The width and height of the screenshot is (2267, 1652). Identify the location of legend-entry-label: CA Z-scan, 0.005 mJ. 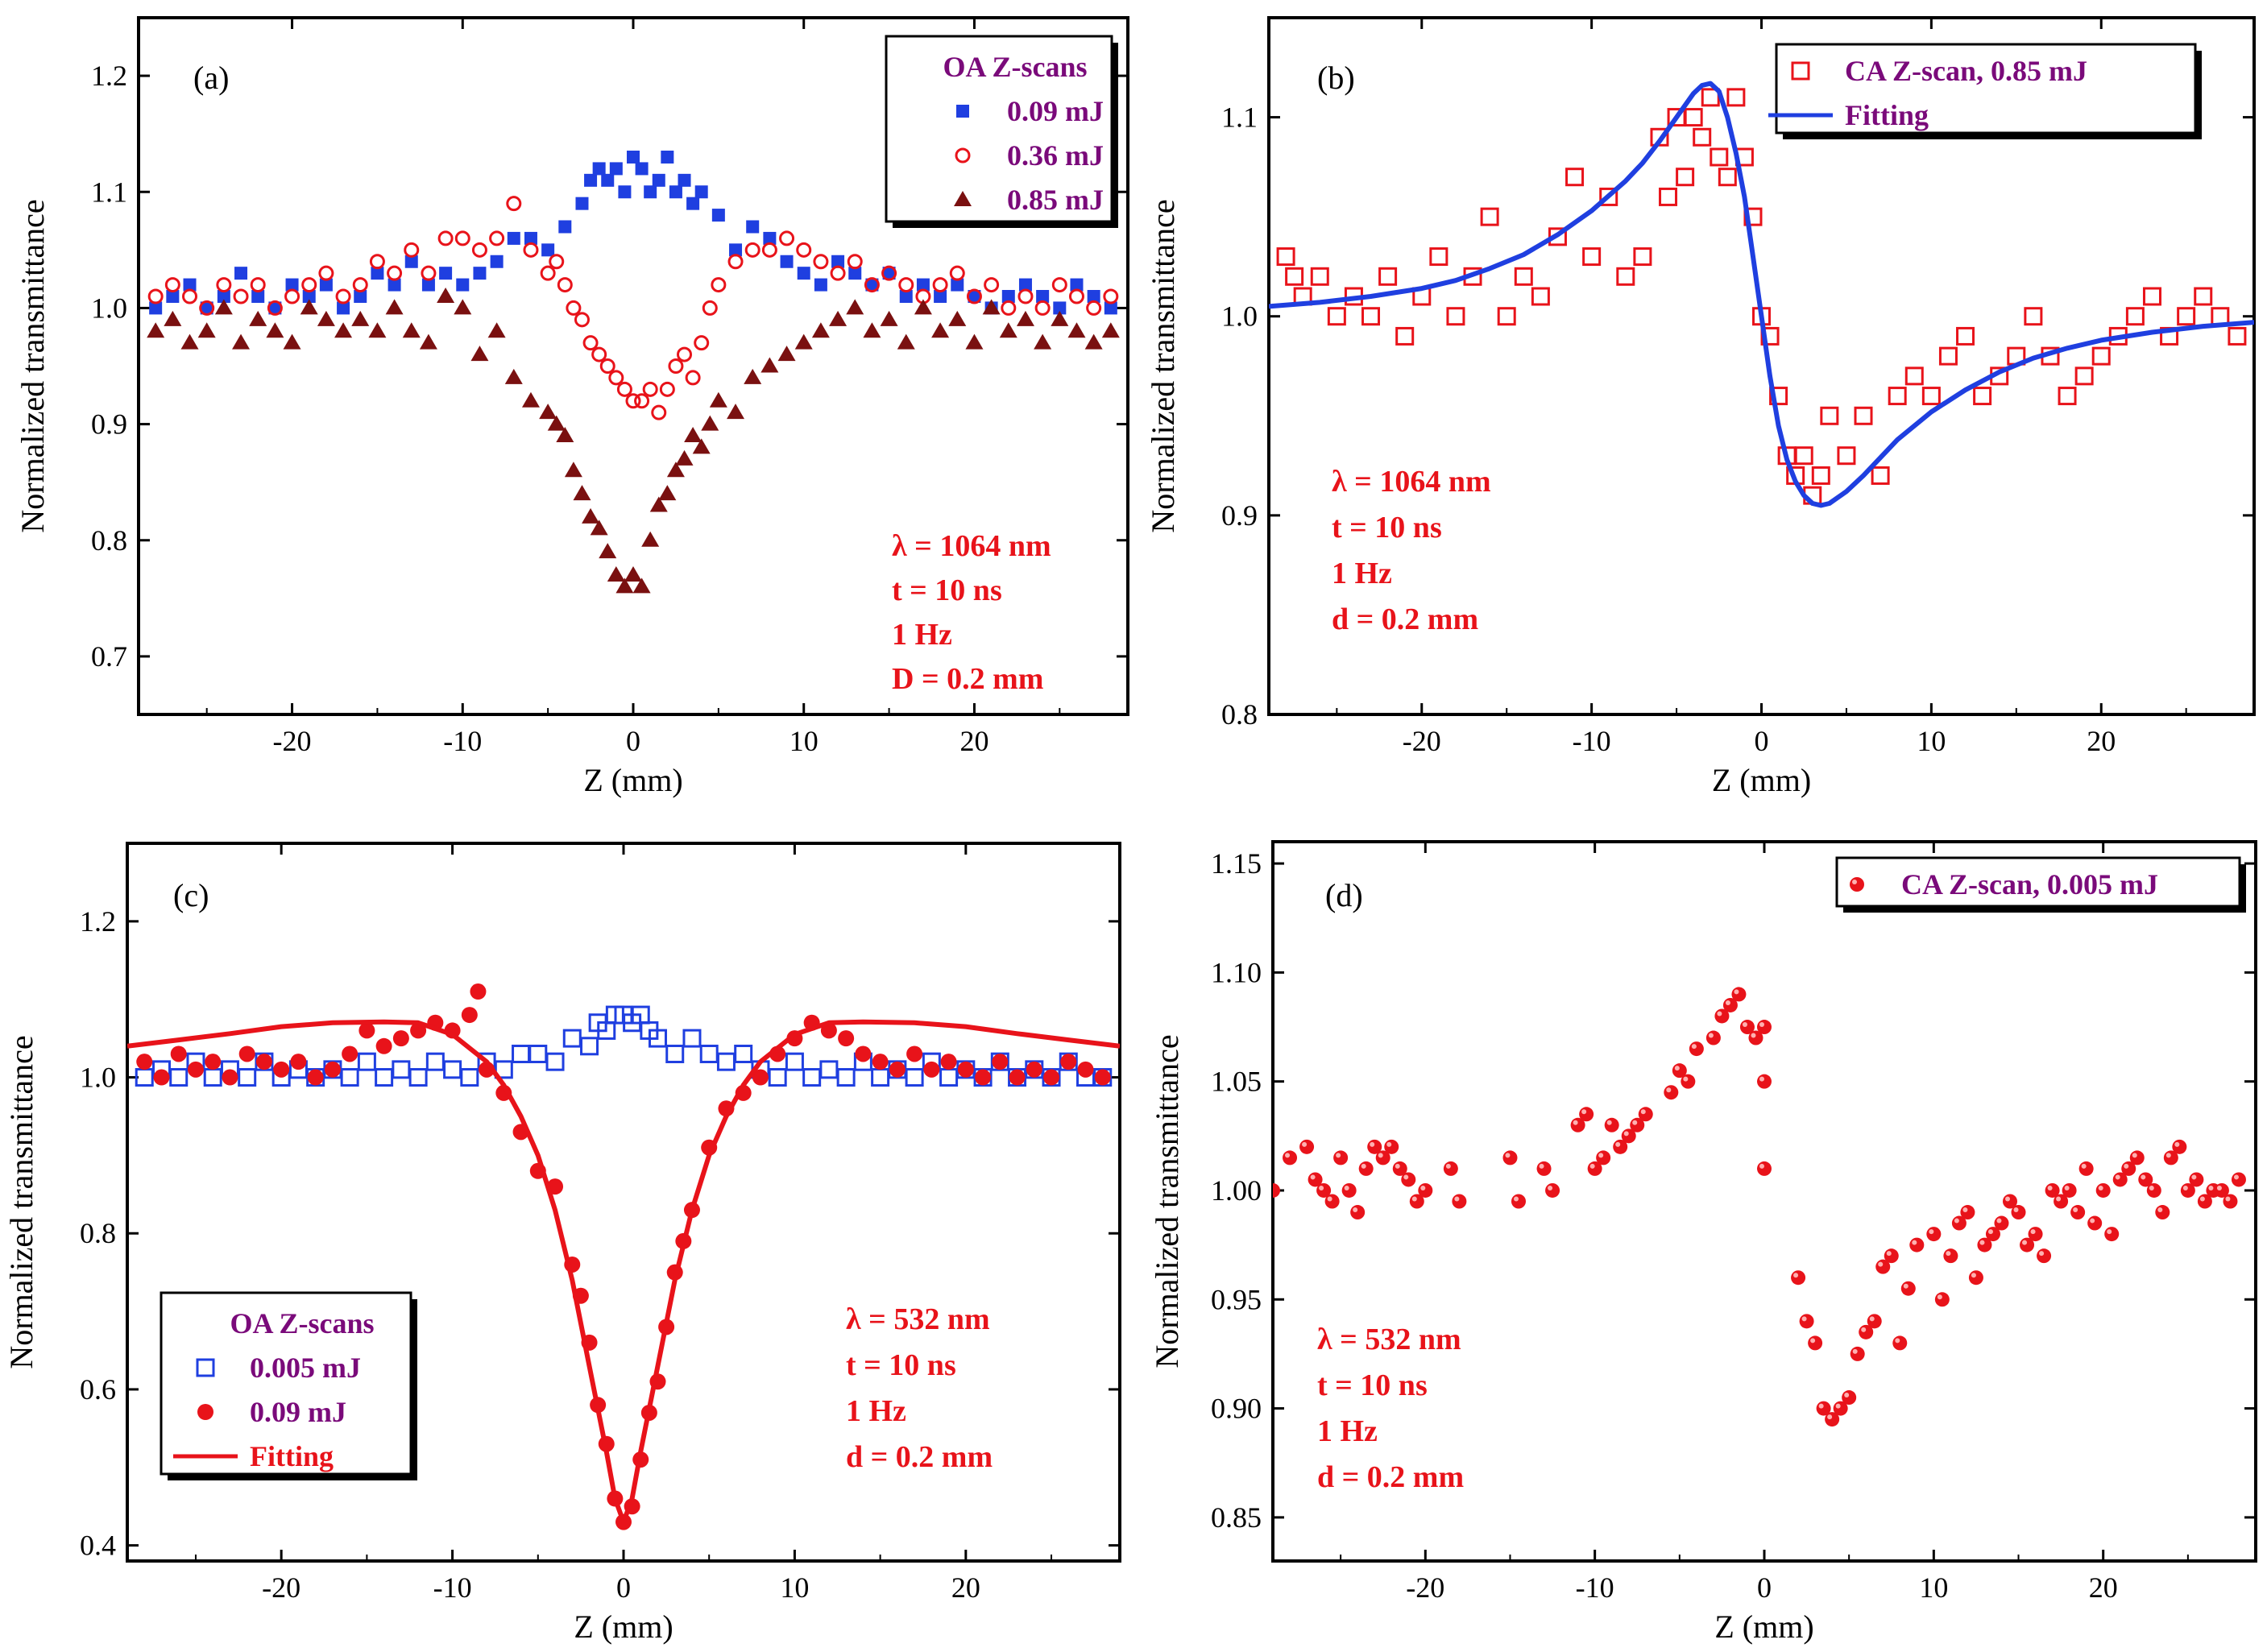
(2030, 884).